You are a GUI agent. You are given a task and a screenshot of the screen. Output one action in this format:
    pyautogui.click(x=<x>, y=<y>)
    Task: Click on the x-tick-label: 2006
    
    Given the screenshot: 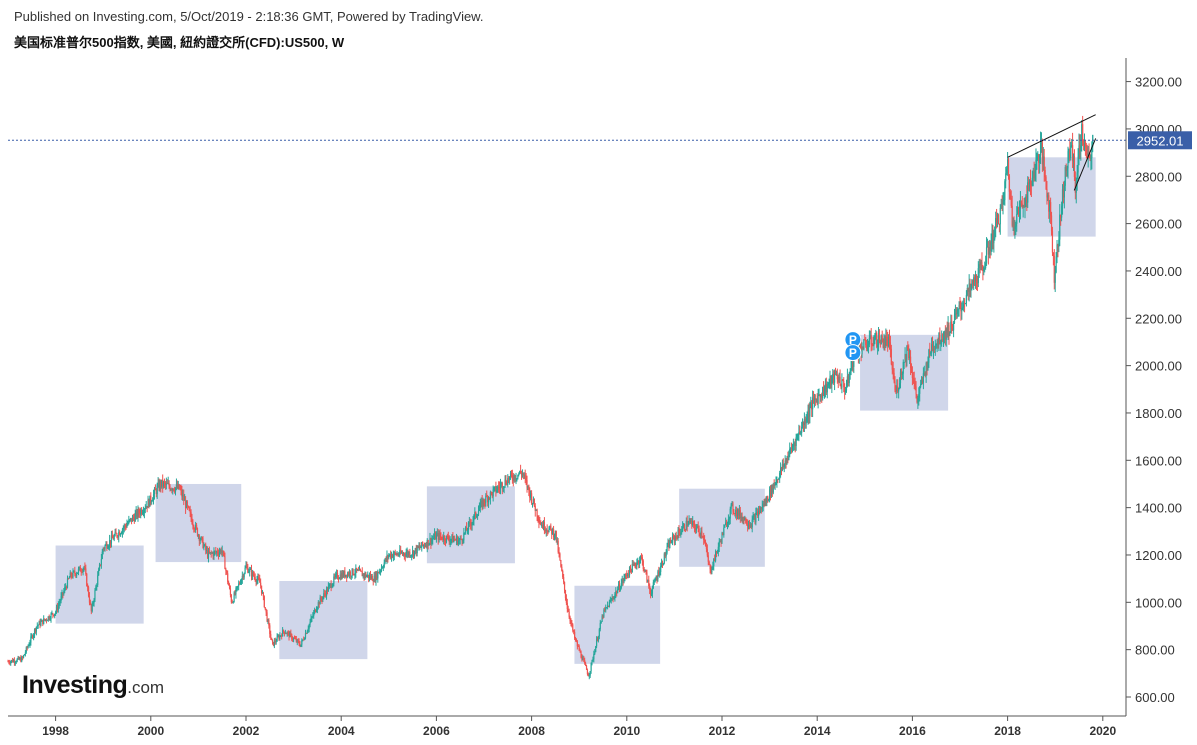 What is the action you would take?
    pyautogui.click(x=436, y=731)
    